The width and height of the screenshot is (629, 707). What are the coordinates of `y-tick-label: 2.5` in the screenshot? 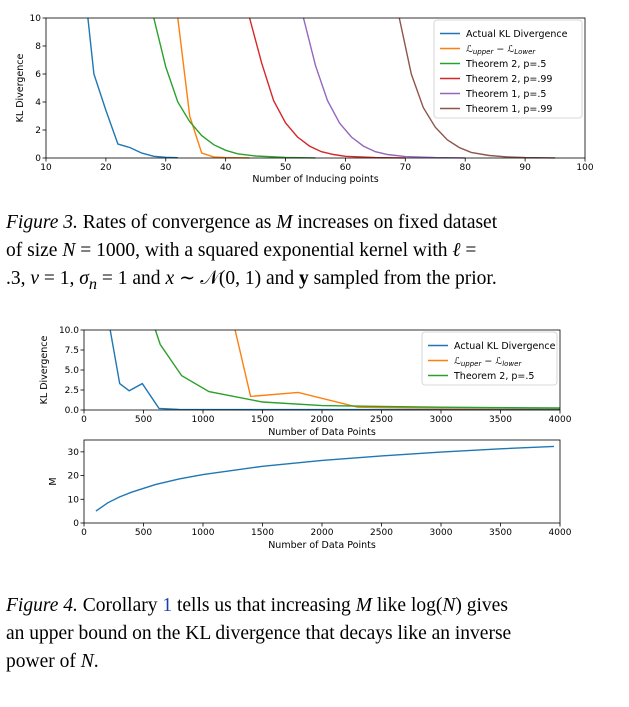 It's located at (72, 391).